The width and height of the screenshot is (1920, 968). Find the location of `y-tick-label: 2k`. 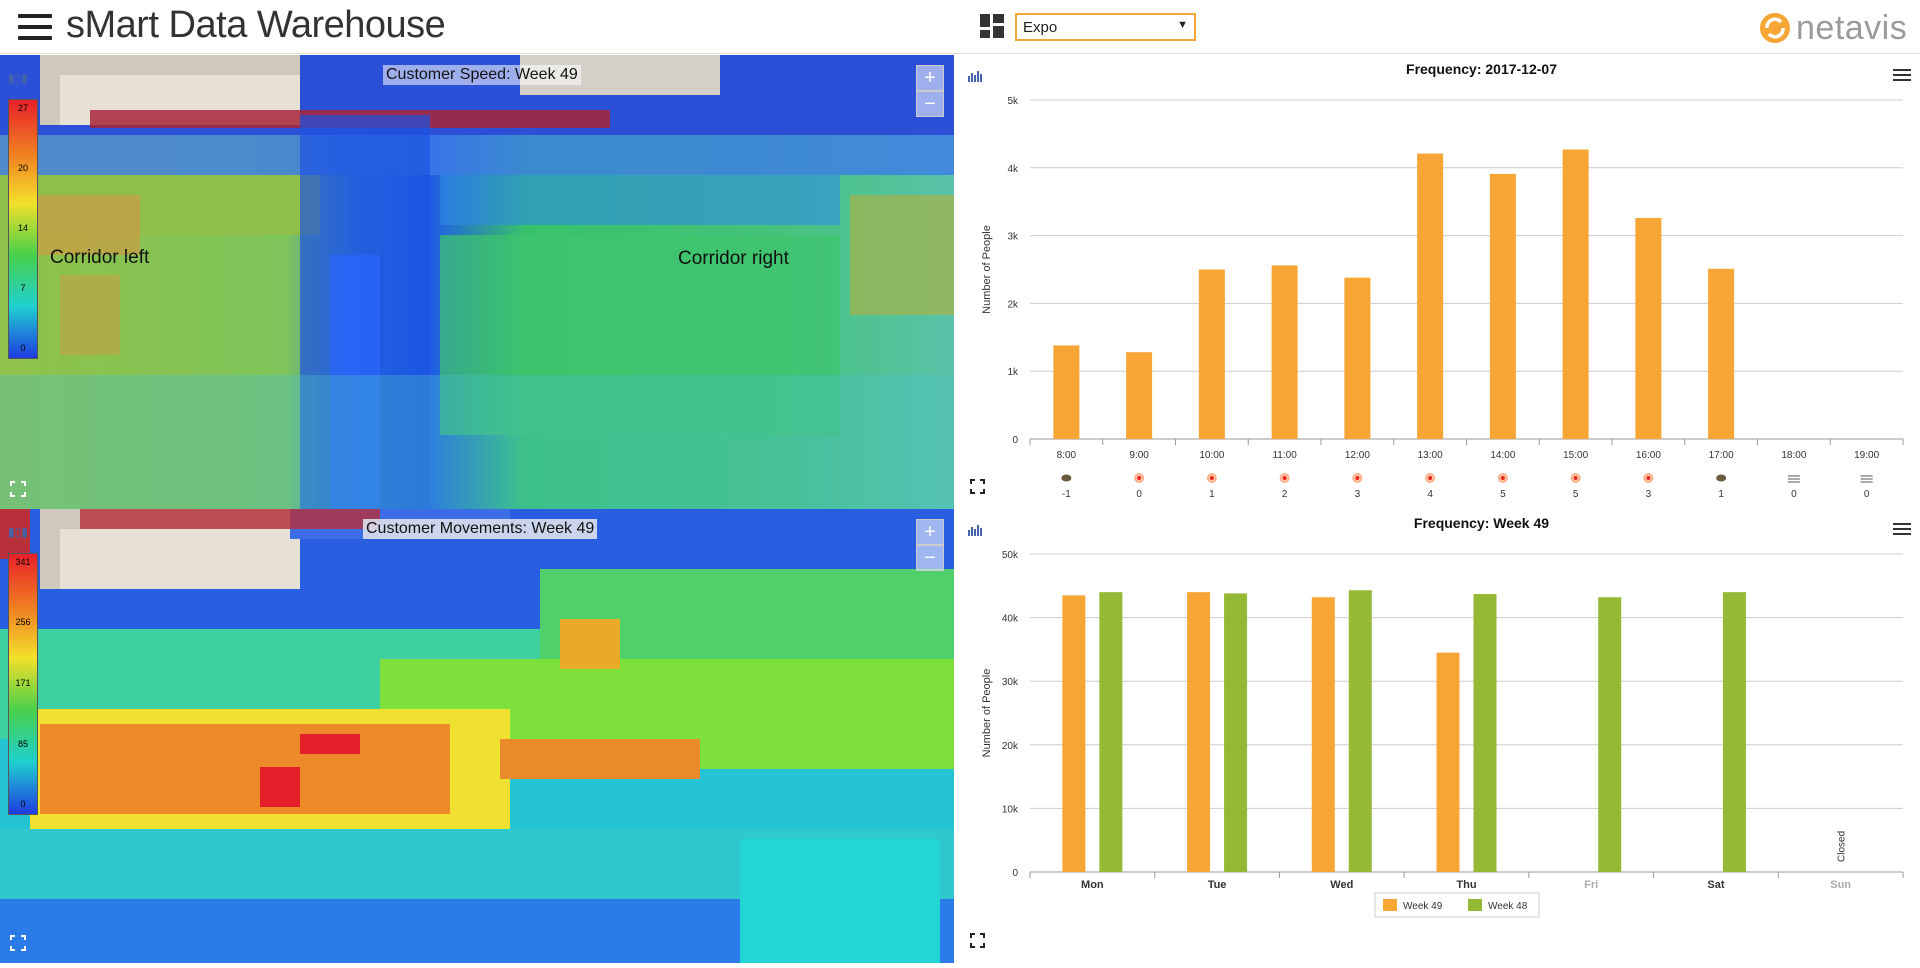

y-tick-label: 2k is located at coordinates (1013, 304).